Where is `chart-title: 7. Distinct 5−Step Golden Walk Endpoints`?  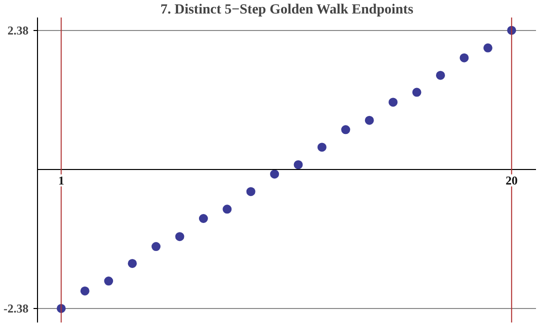
chart-title: 7. Distinct 5−Step Golden Walk Endpoints is located at coordinates (287, 10).